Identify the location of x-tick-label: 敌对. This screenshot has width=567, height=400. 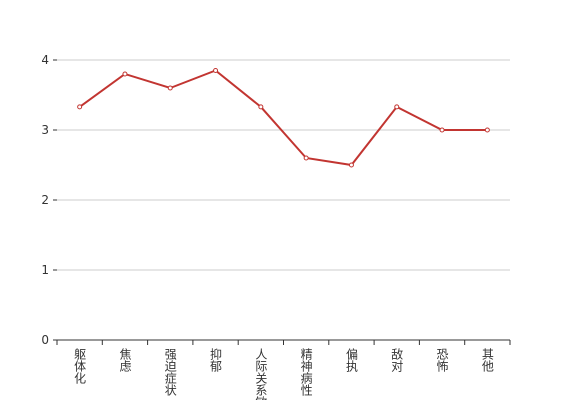
(397, 359).